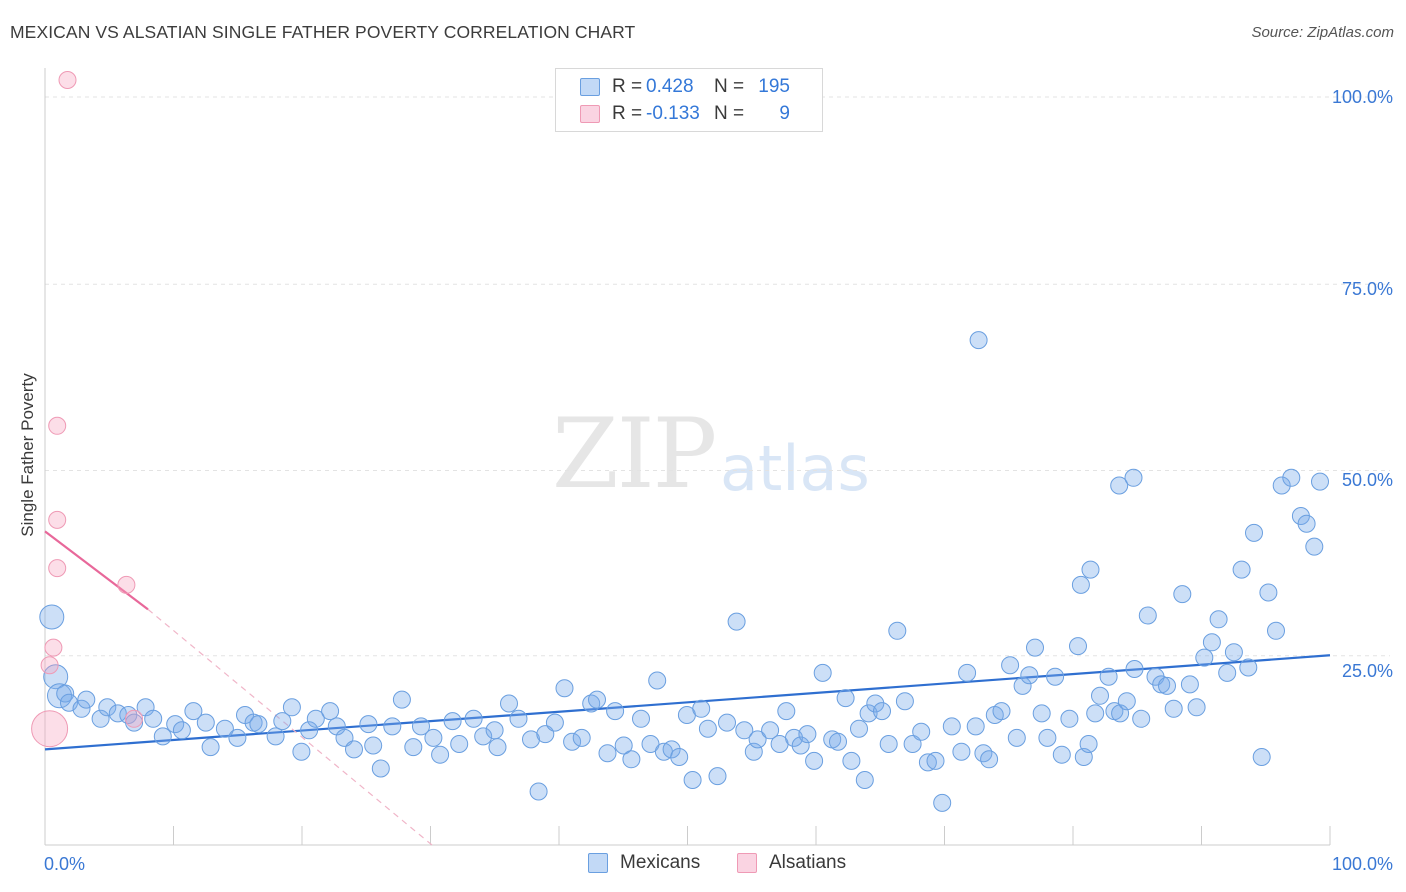 The image size is (1406, 892). I want to click on legend-r-value: 0.428, so click(670, 86).